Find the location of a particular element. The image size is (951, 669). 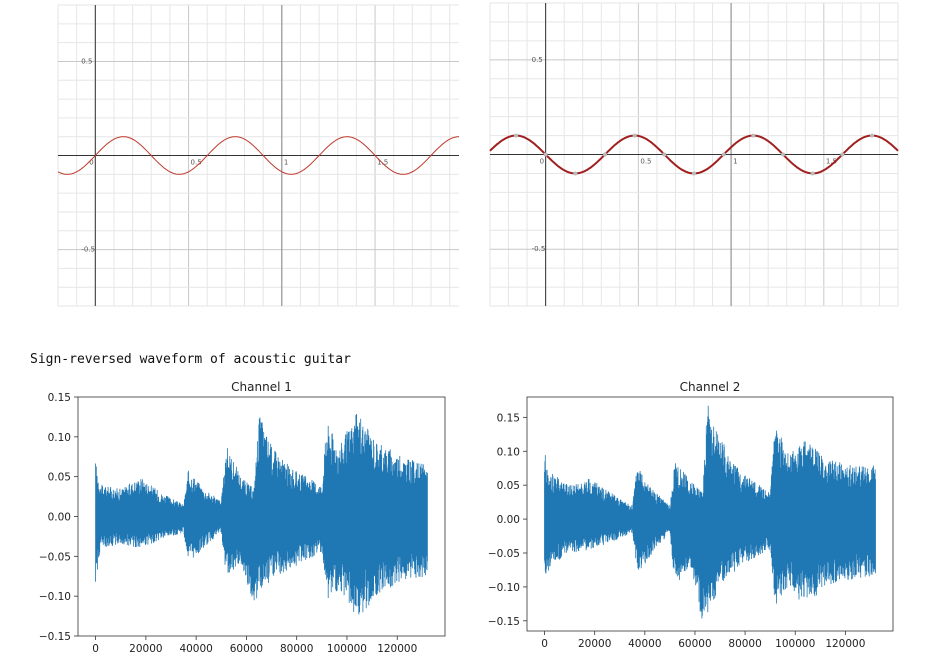

sine-curve is located at coordinates (258, 155).